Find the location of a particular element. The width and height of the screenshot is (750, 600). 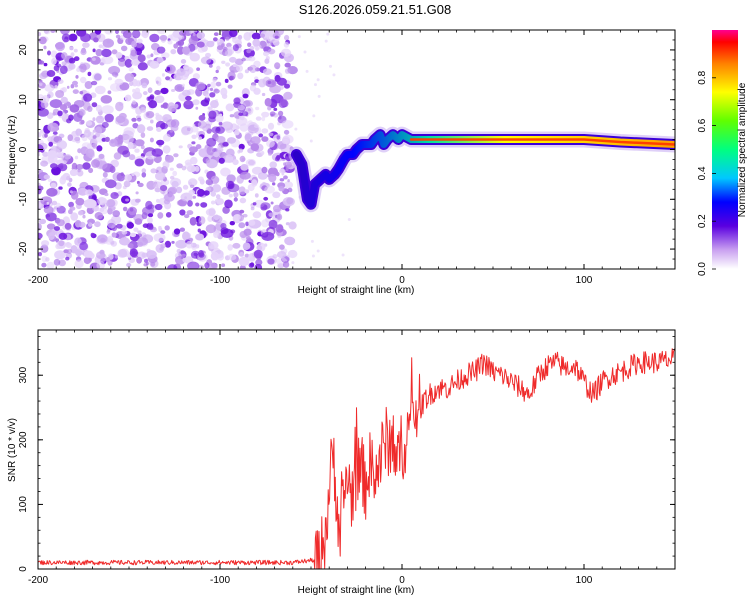

colorbar-label: Normalized spectral amplitude is located at coordinates (742, 149).